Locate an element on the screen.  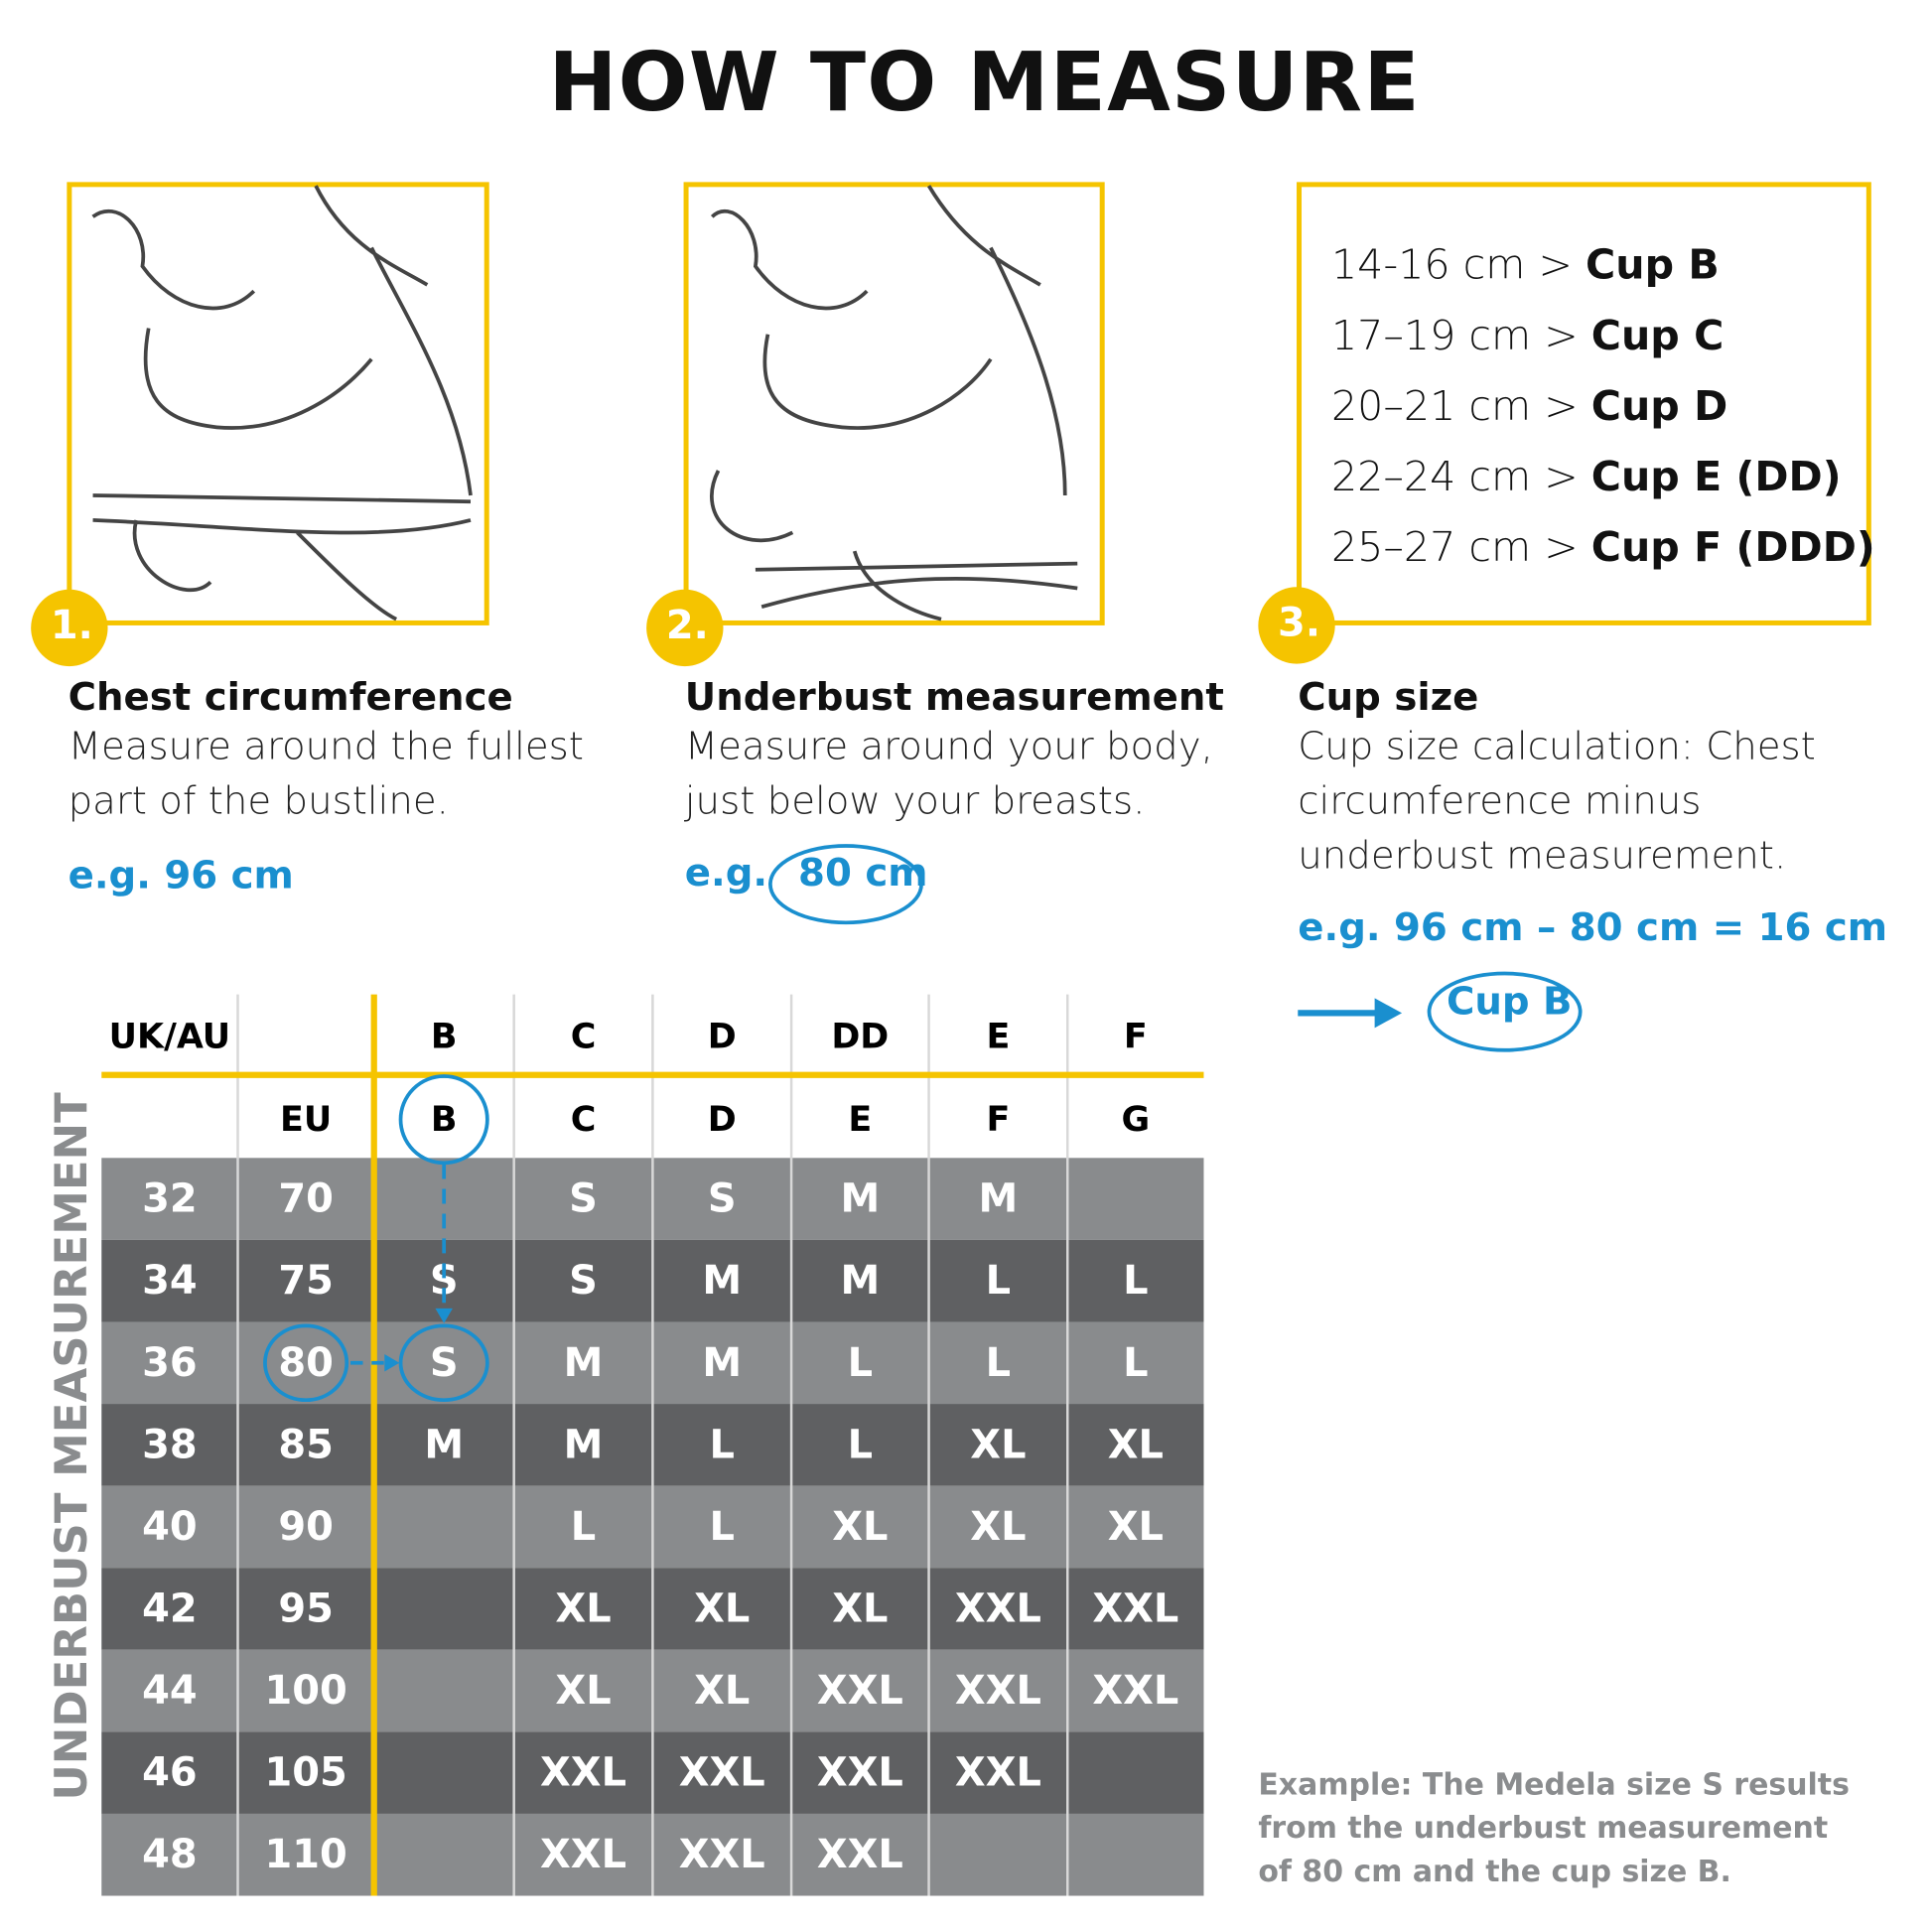
cup-range: 20–21 cm > is located at coordinates (1454, 405).